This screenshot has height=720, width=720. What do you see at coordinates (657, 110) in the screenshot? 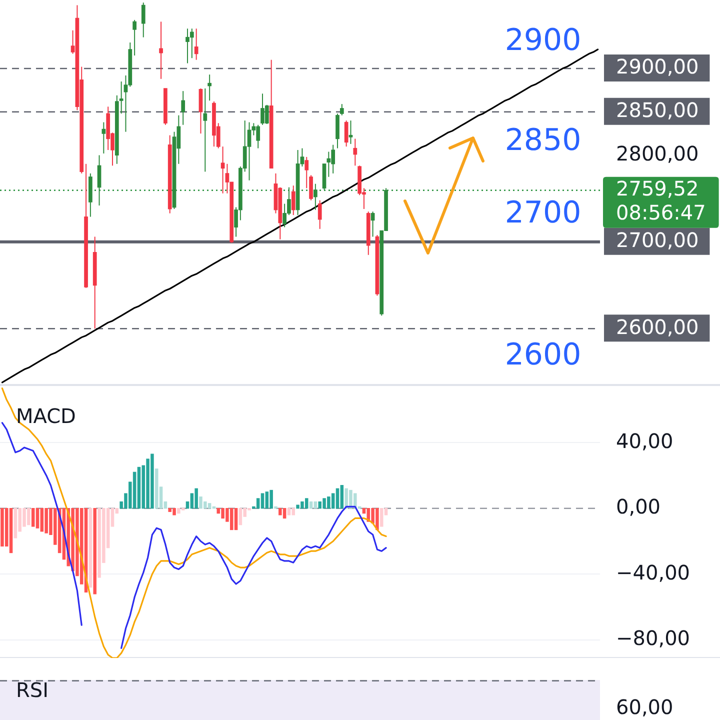
I see `y-tick-label: 2850,00` at bounding box center [657, 110].